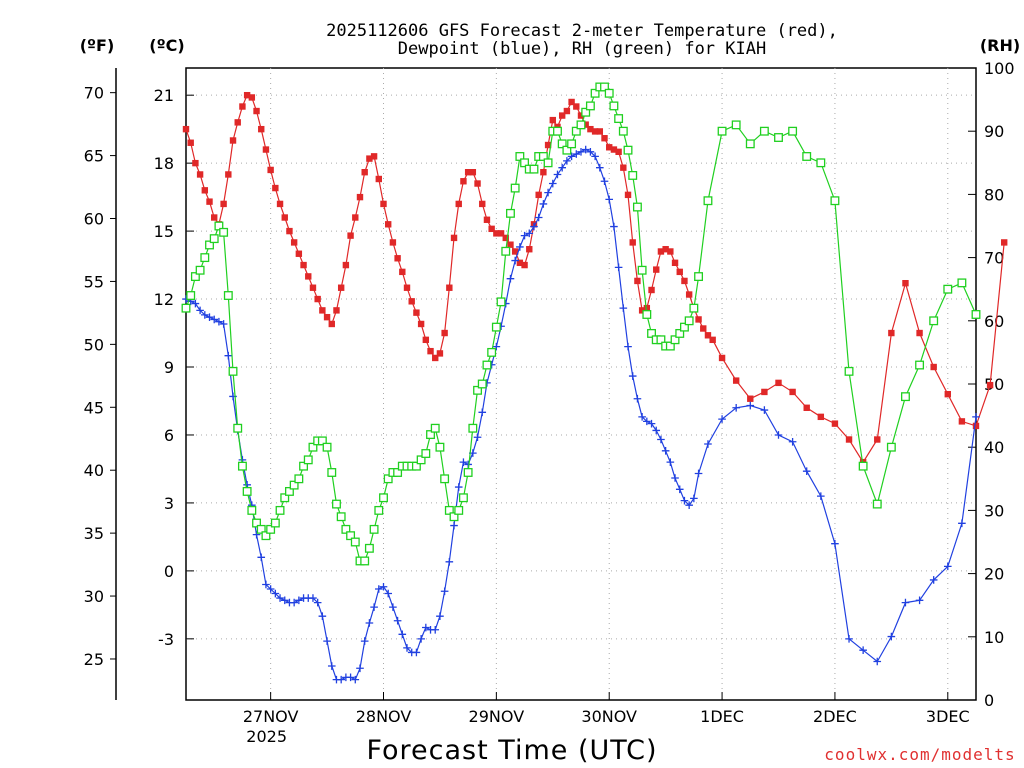  I want to click on rh-tick-label: 20, so click(994, 574).